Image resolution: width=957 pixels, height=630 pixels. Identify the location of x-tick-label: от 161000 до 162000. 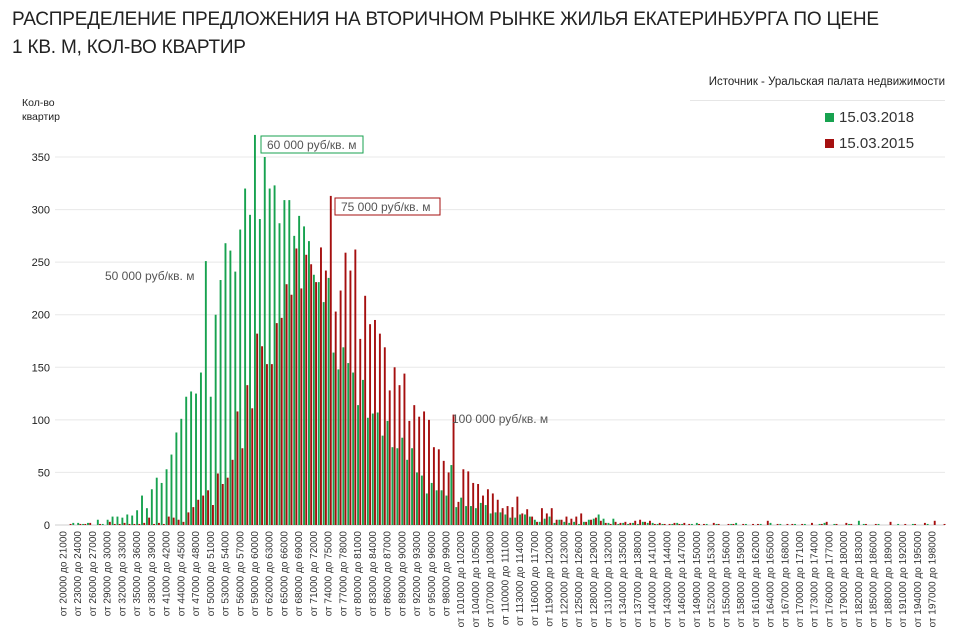
(756, 579).